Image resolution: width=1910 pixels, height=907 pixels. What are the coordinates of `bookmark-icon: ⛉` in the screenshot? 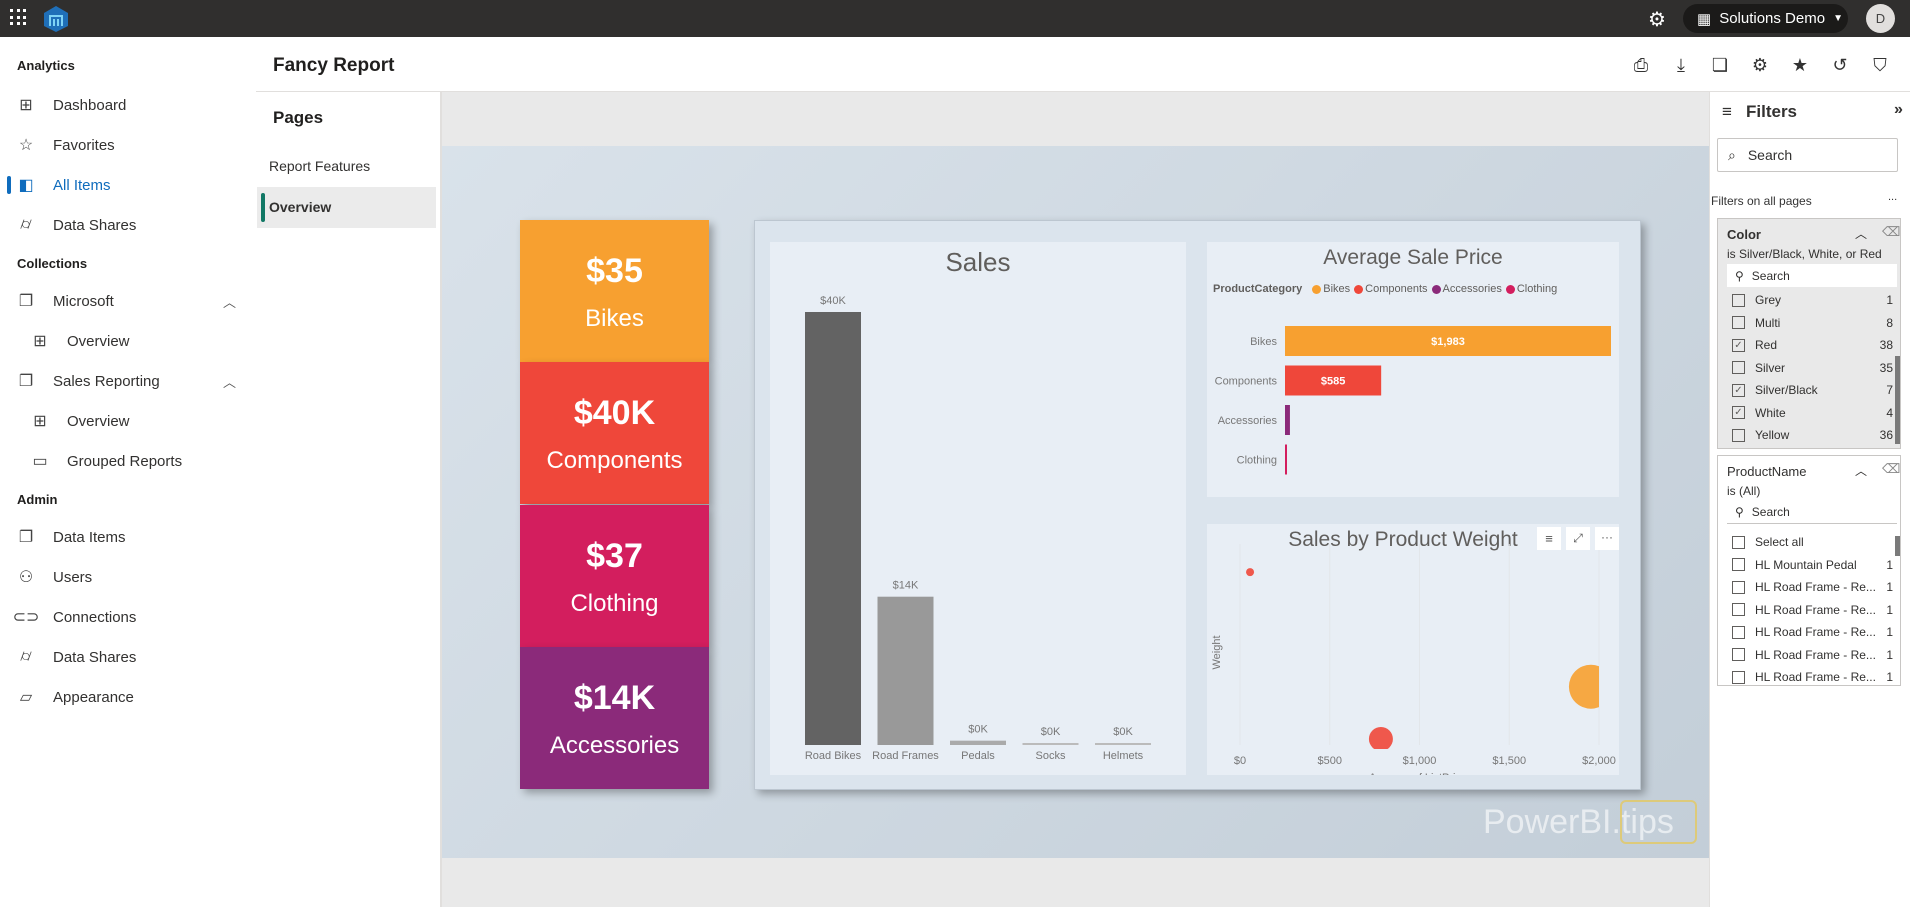 It's located at (1880, 64).